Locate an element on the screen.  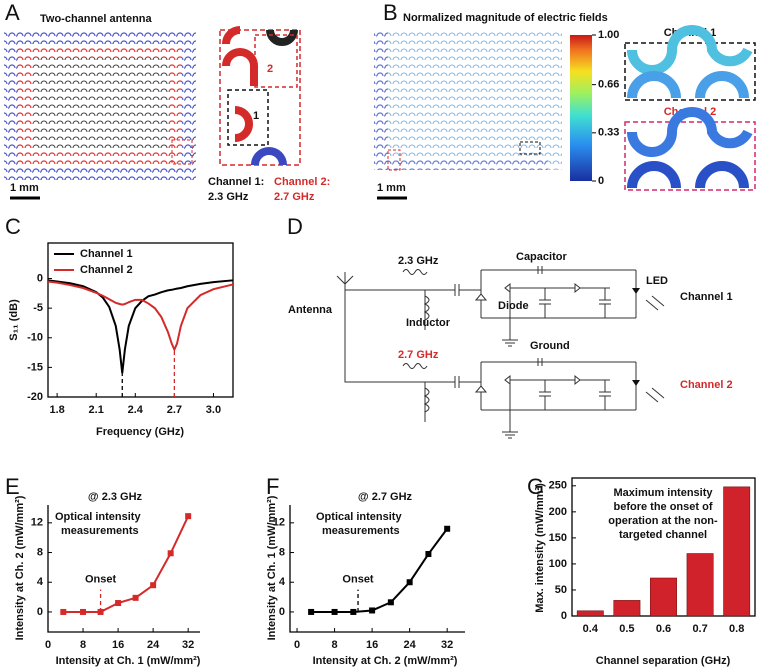
y-tick-label: 150 is located at coordinates (558, 538).